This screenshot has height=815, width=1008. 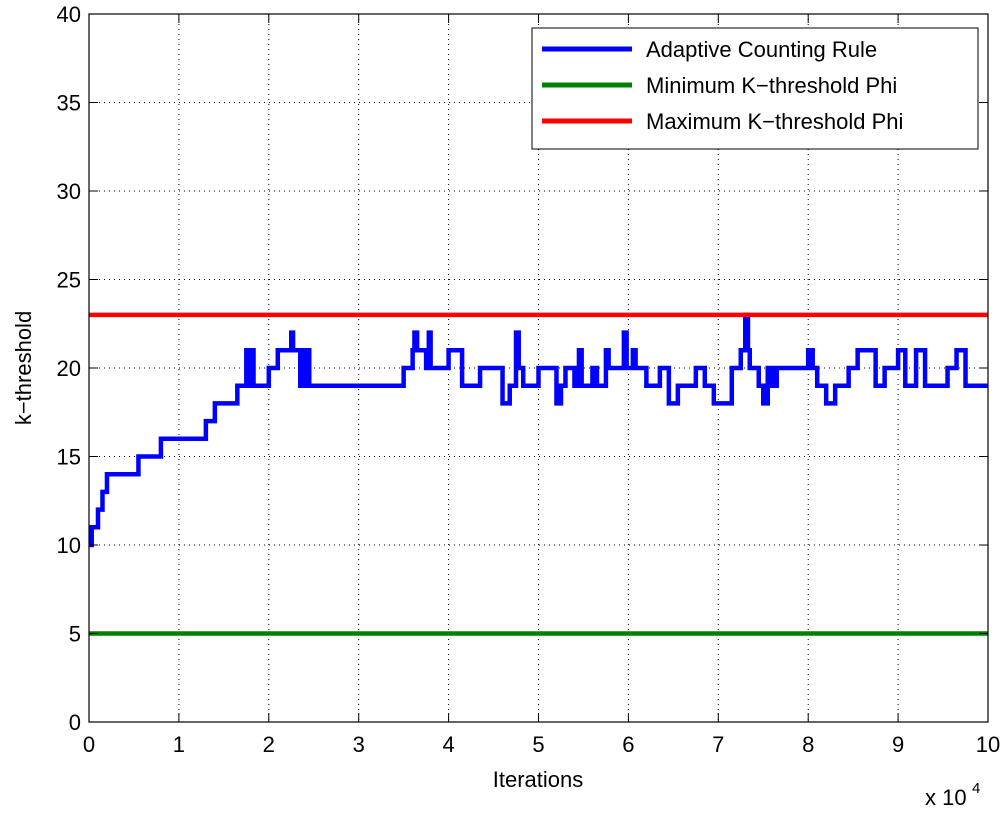 What do you see at coordinates (628, 744) in the screenshot?
I see `x-tick-label: 6` at bounding box center [628, 744].